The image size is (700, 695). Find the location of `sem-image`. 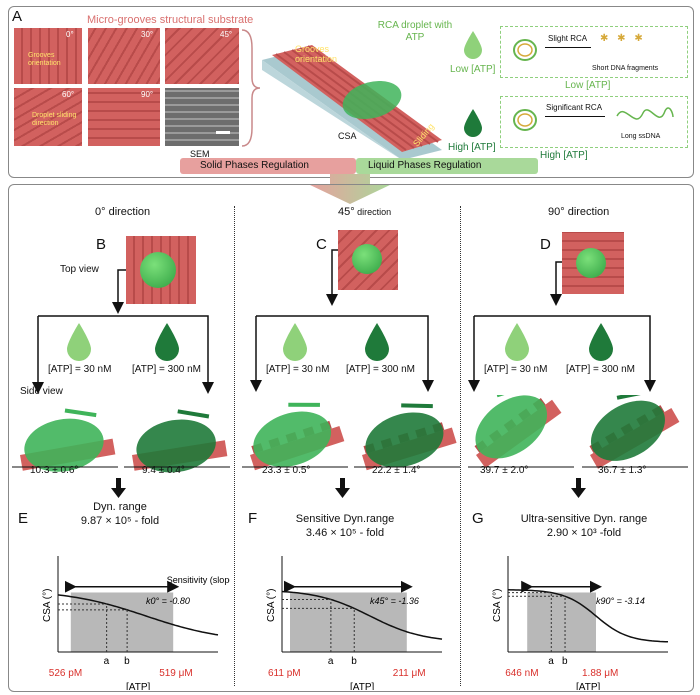

sem-image is located at coordinates (202, 117).